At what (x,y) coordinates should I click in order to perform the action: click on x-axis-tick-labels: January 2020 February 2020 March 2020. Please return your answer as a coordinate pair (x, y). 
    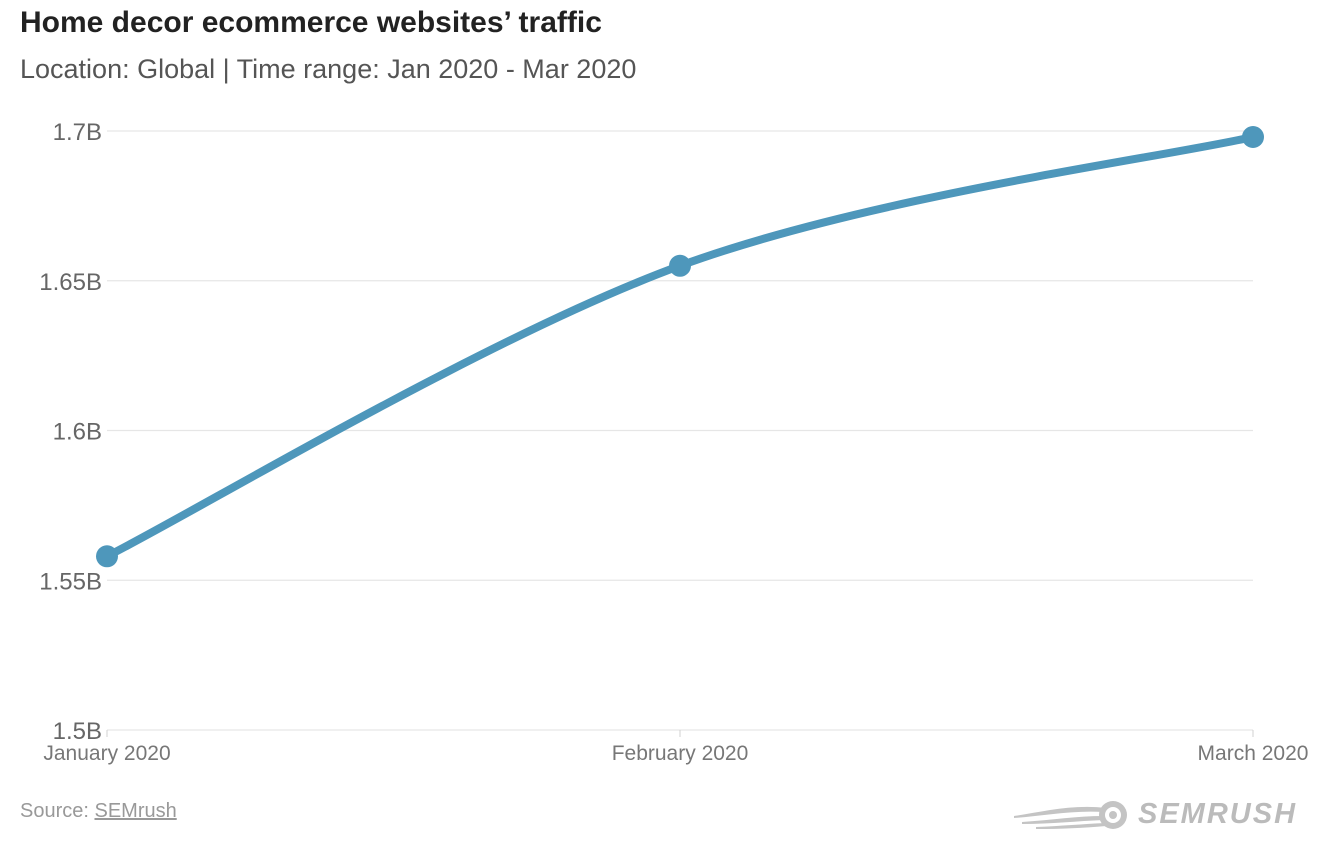
    Looking at the image, I should click on (675, 753).